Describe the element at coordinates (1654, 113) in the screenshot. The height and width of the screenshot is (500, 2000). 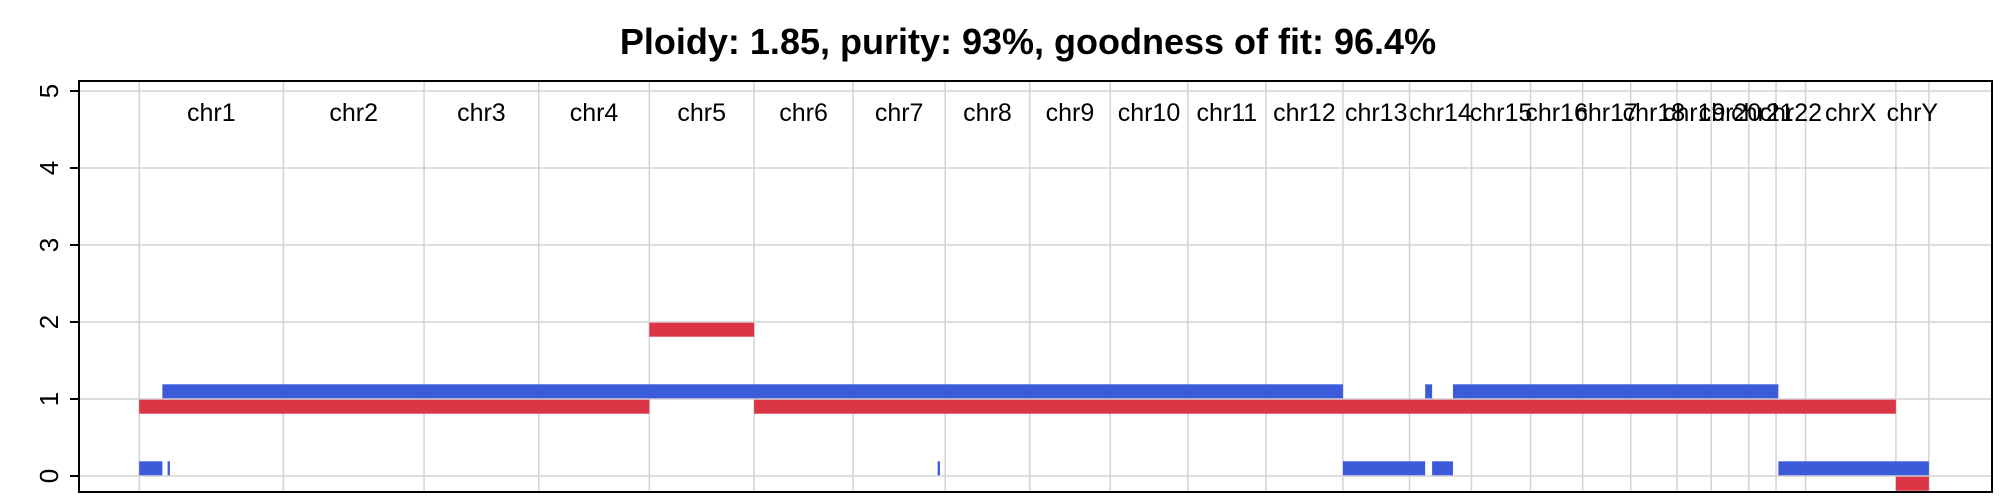
I see `chromosome-label-chr18: chr18` at that location.